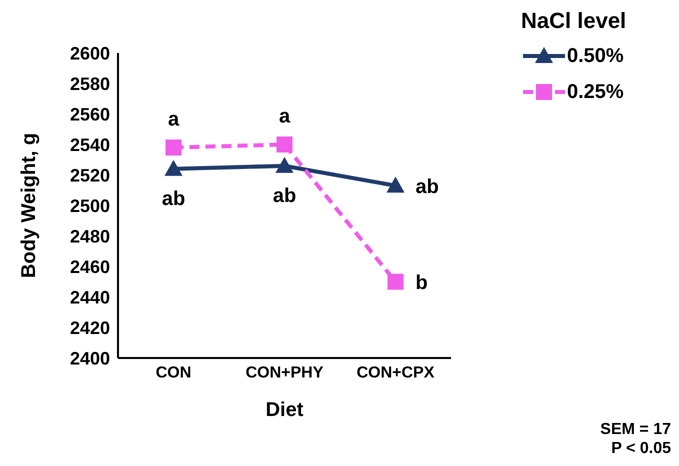 The image size is (679, 466). I want to click on y-tick-label: 2560, so click(90, 114).